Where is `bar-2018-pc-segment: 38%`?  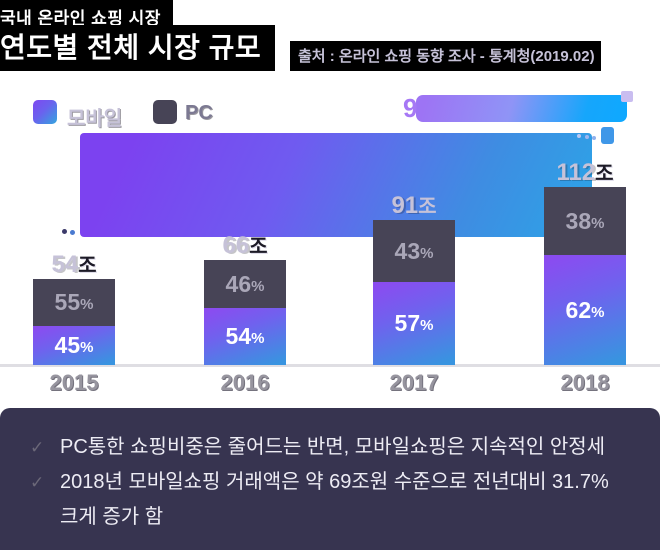
bar-2018-pc-segment: 38% is located at coordinates (585, 221).